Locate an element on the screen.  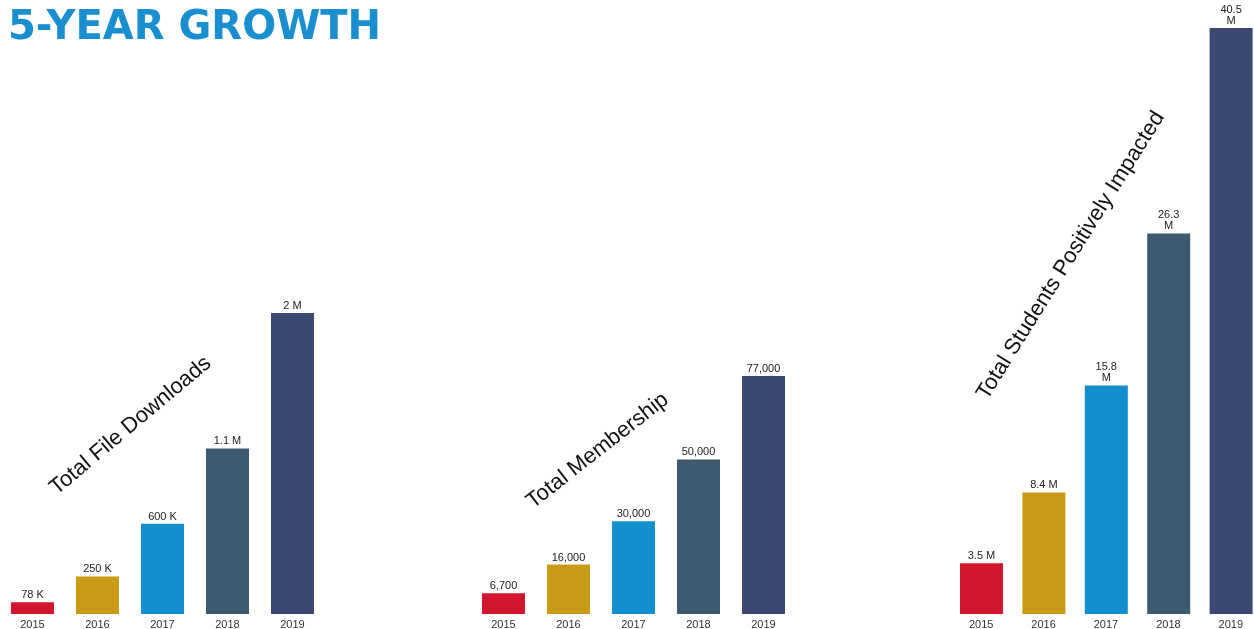
data-label: 3.5 M is located at coordinates (981, 555).